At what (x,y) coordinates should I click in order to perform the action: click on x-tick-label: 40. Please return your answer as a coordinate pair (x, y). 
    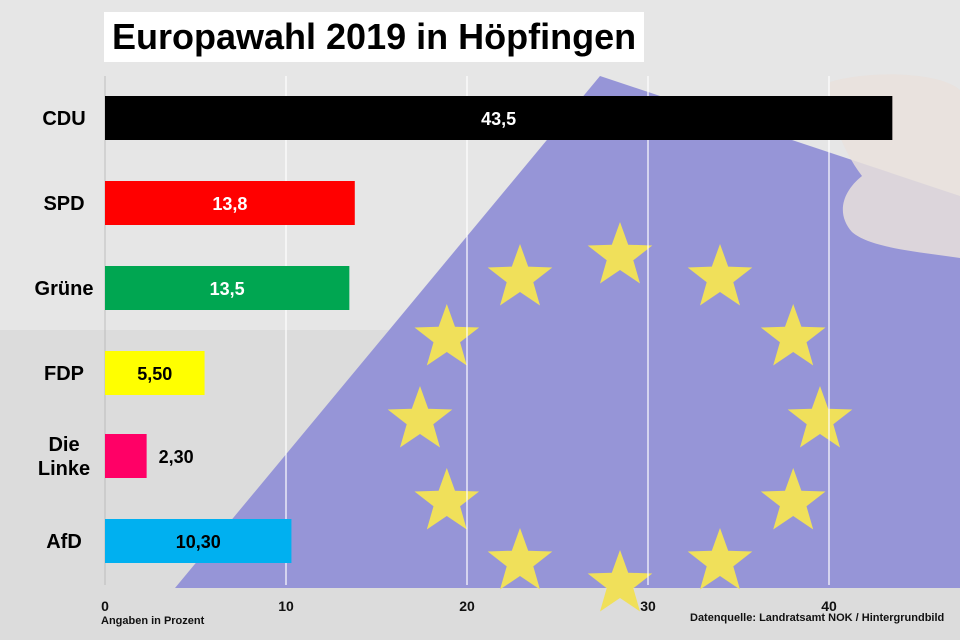
    Looking at the image, I should click on (829, 606).